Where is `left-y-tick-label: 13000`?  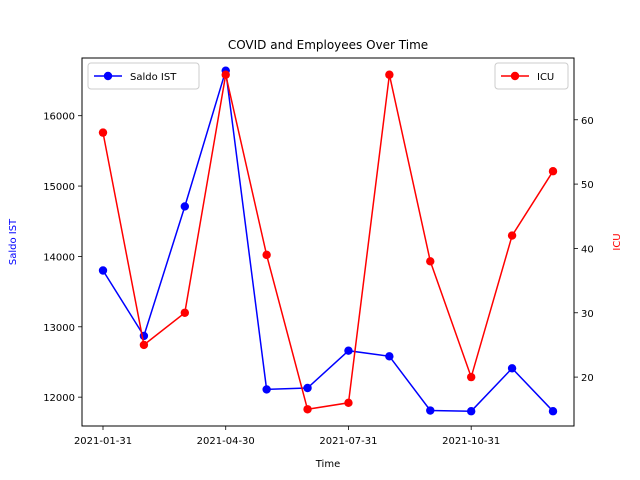 left-y-tick-label: 13000 is located at coordinates (59, 328).